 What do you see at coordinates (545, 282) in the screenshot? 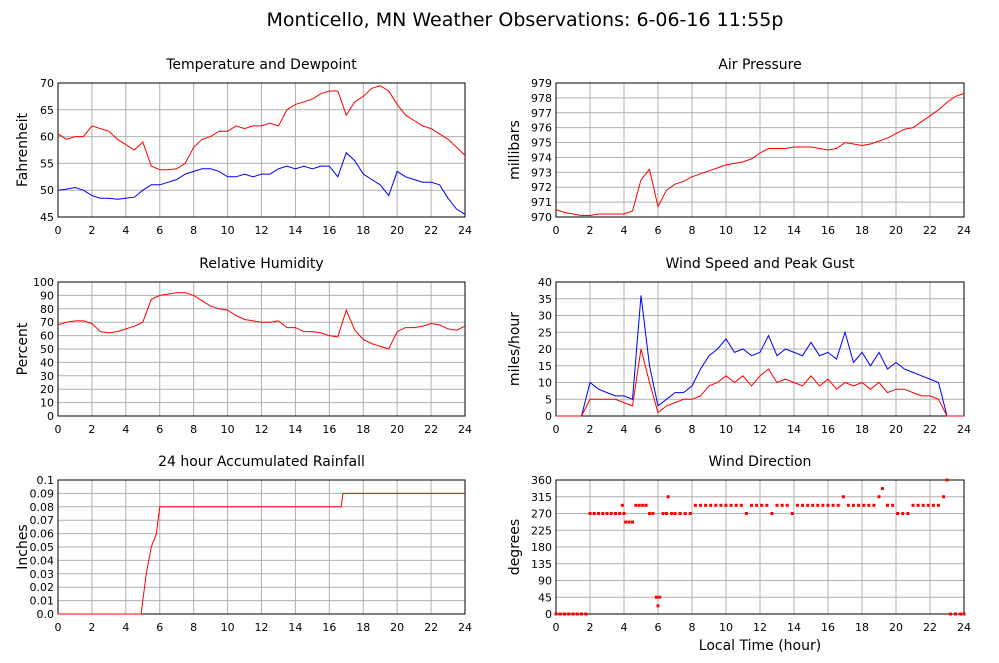
I see `y-tick-label: 40` at bounding box center [545, 282].